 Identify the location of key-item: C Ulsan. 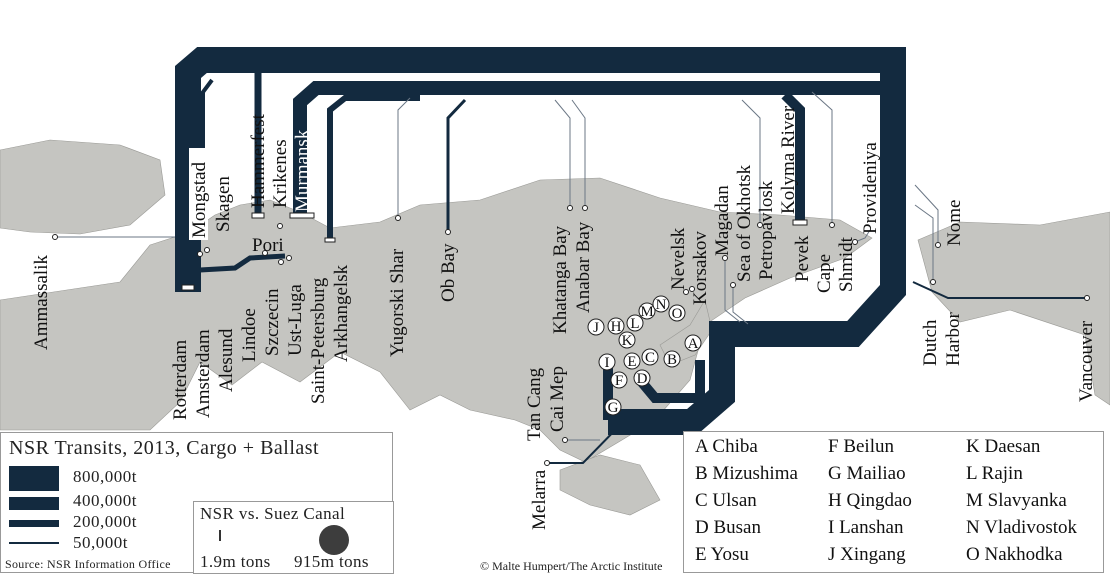
(726, 500).